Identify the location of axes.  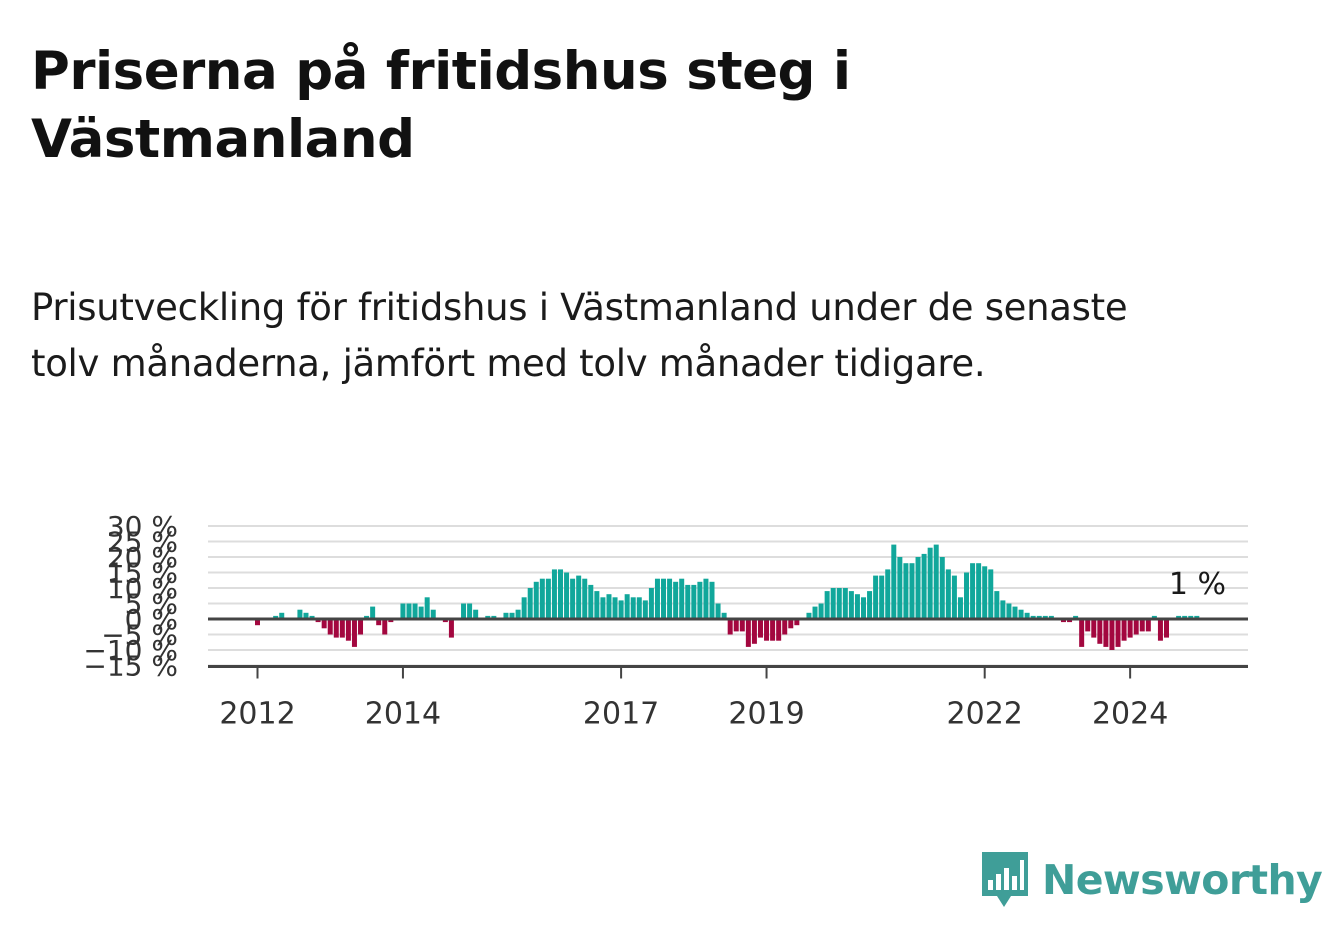
(728, 642).